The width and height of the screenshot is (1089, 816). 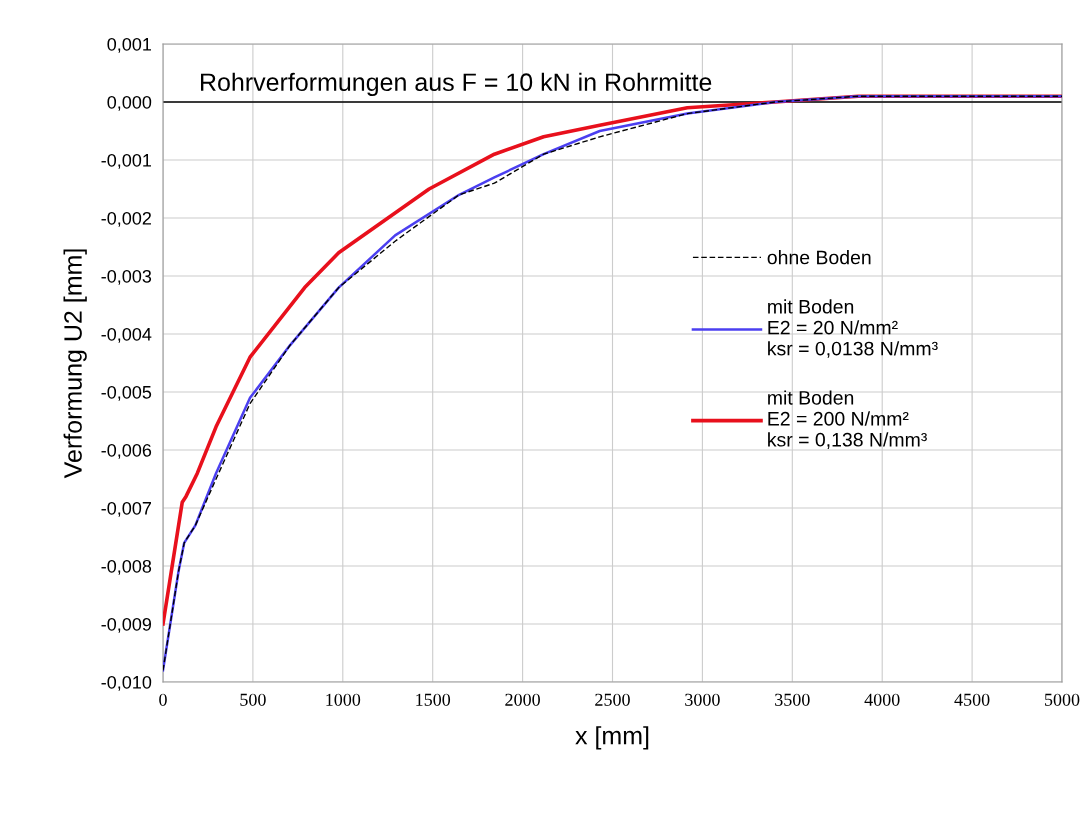 I want to click on y-tick-label: -0,006, so click(x=126, y=451).